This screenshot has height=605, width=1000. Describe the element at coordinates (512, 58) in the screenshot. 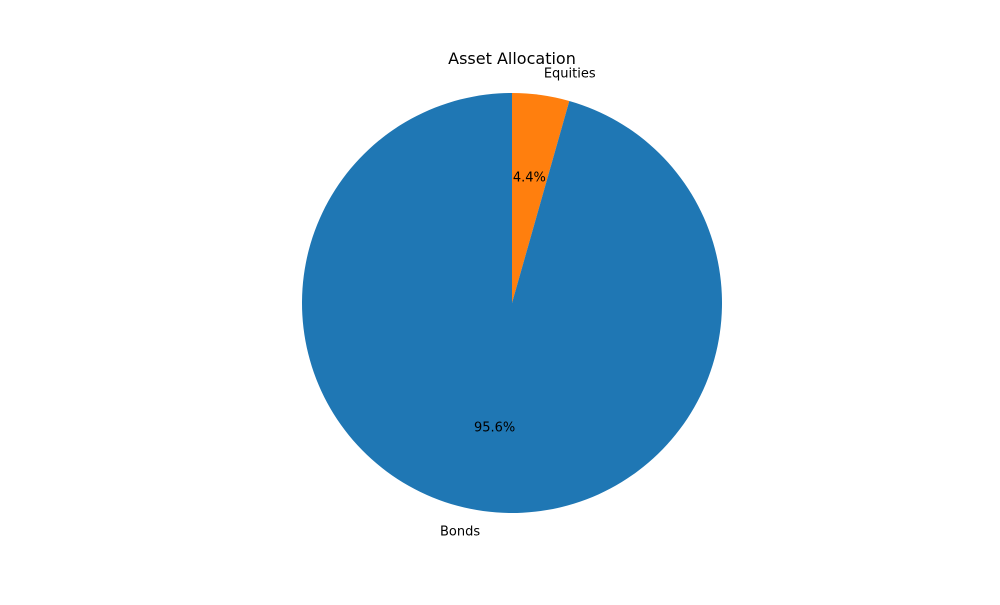

I see `chart-title: Asset Allocation` at that location.